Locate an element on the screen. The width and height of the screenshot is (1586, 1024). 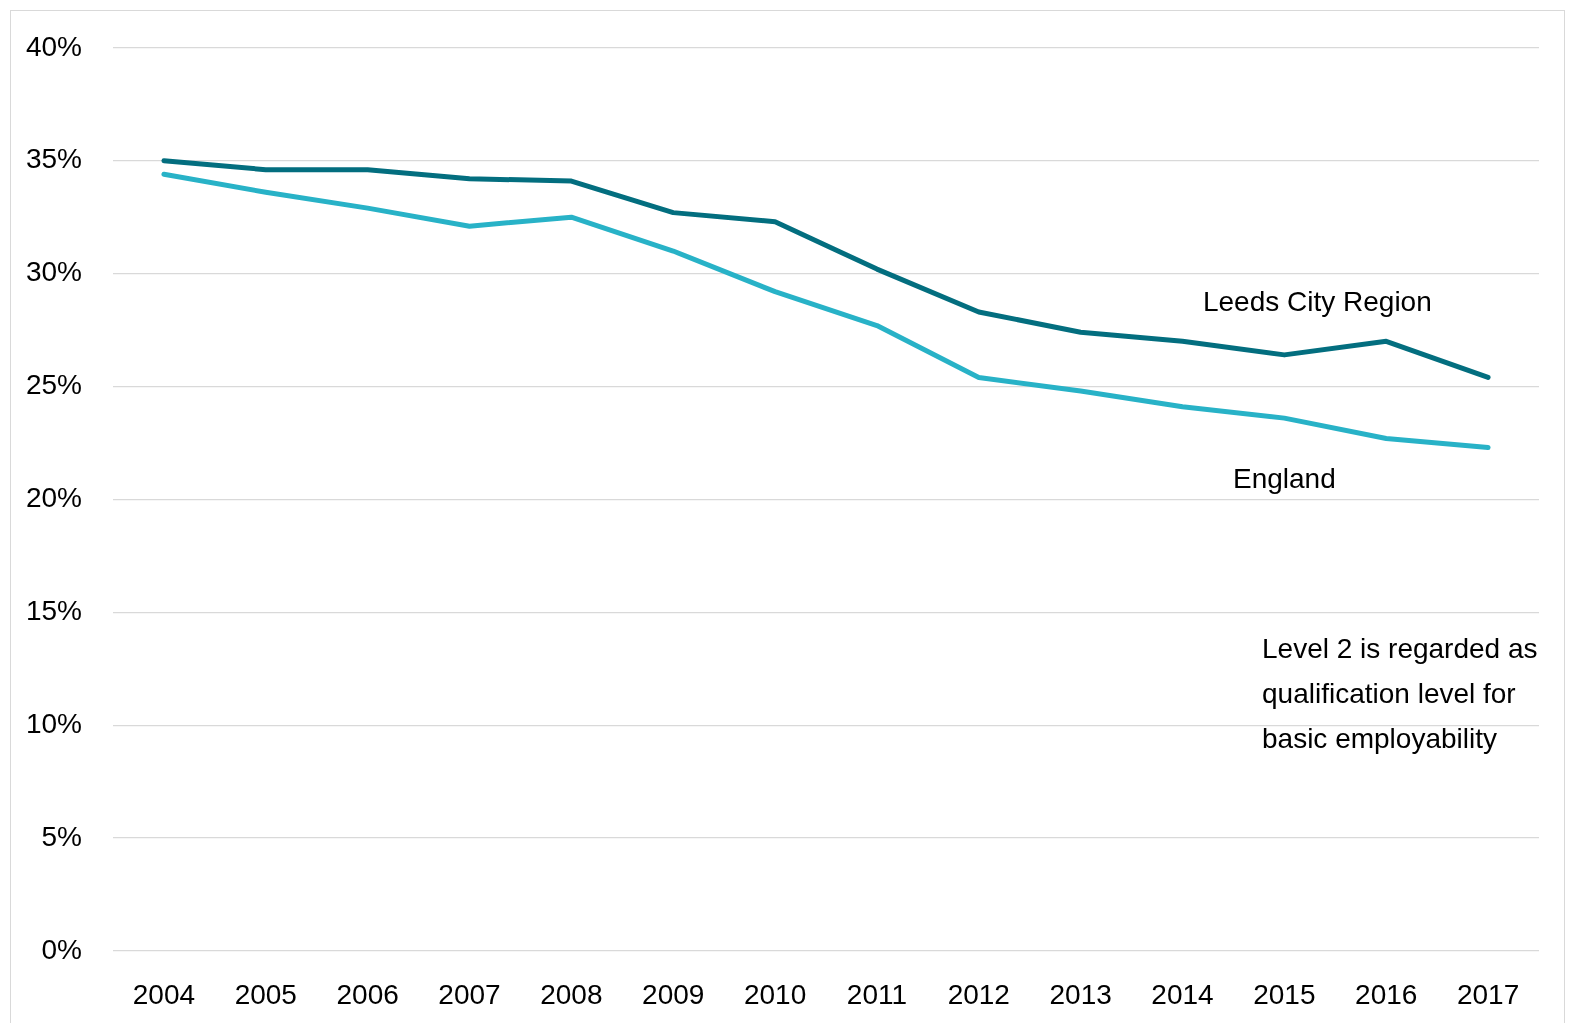
x-tick-label: 2010 is located at coordinates (775, 994).